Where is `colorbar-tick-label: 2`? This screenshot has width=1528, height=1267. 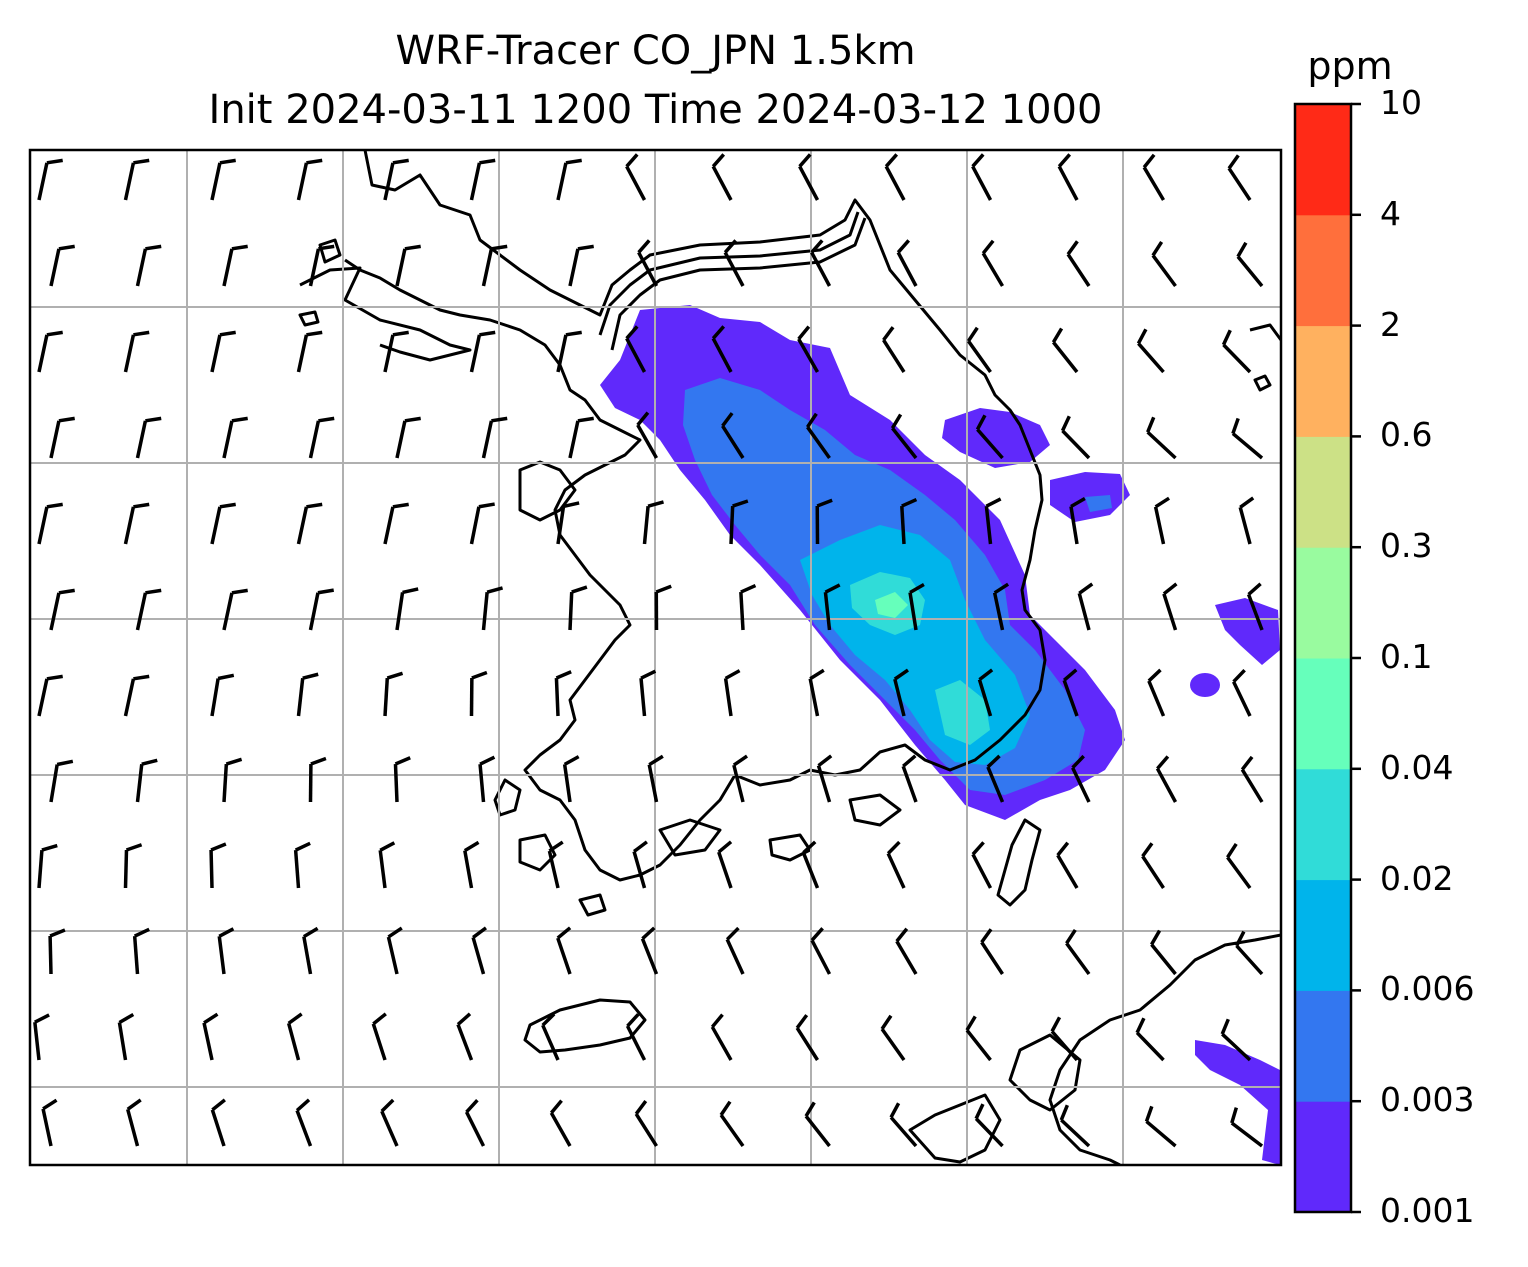
colorbar-tick-label: 2 is located at coordinates (1390, 324).